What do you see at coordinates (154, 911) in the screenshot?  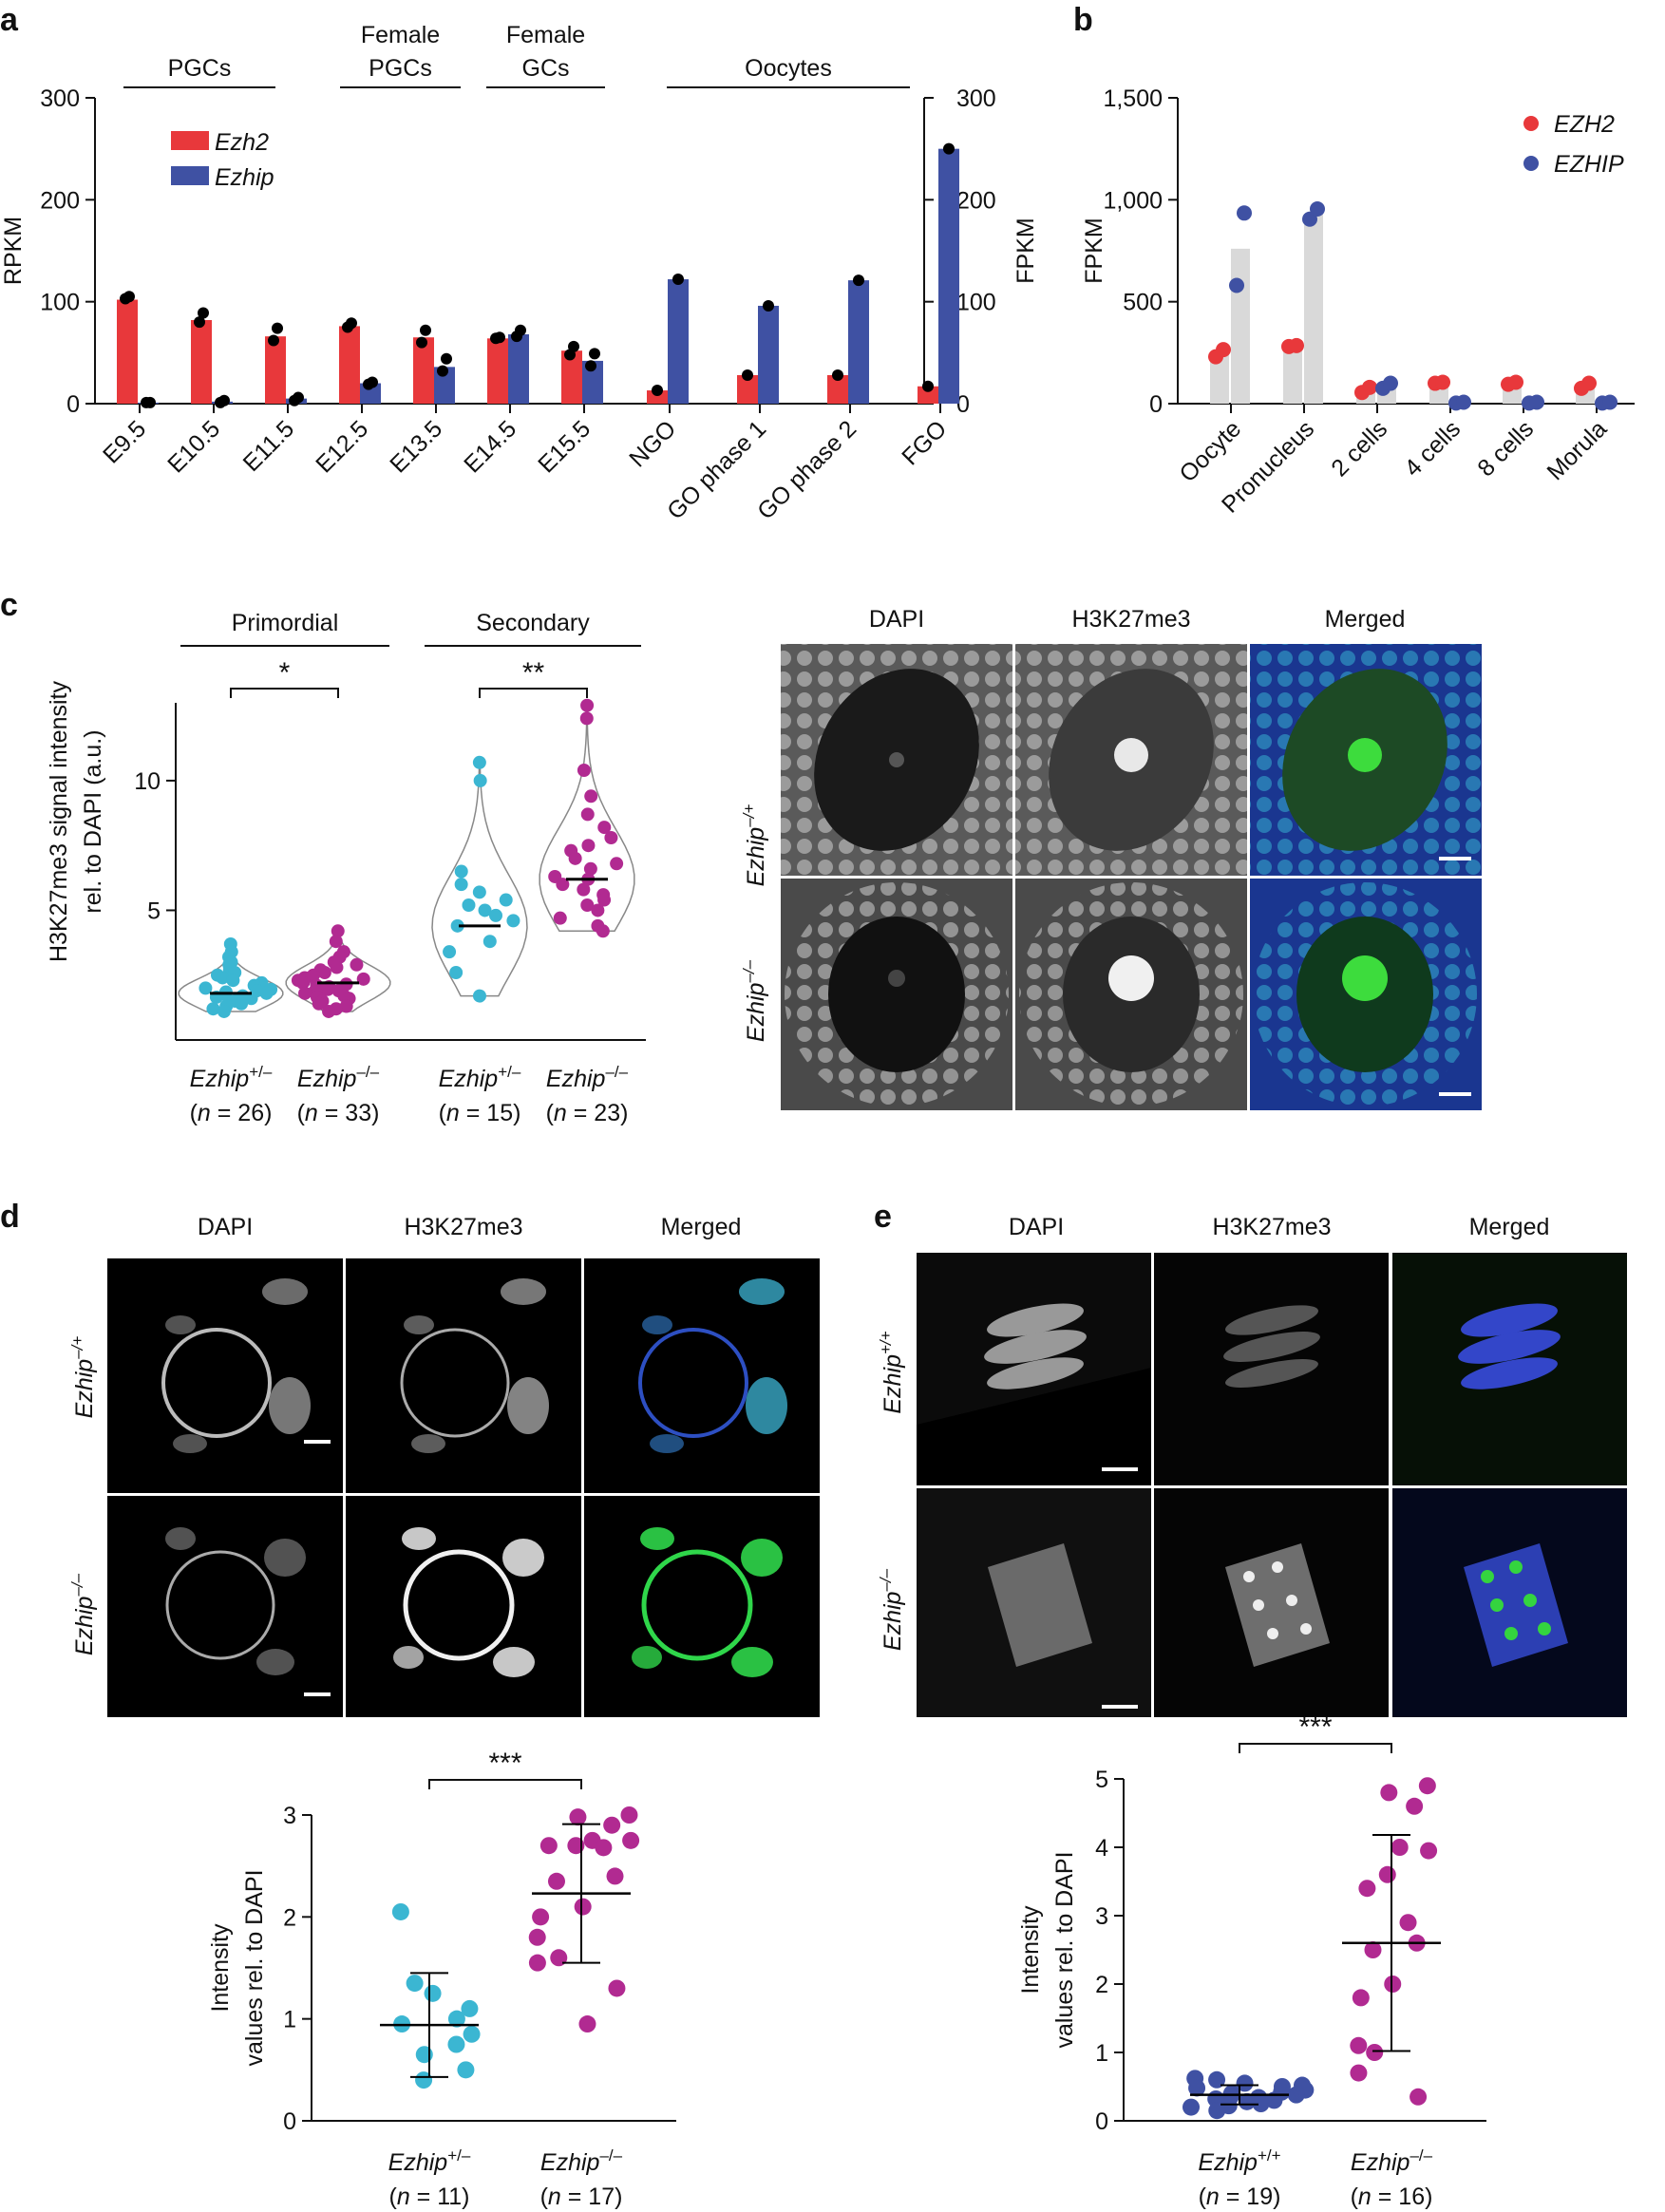 I see `y-tick-label: 5` at bounding box center [154, 911].